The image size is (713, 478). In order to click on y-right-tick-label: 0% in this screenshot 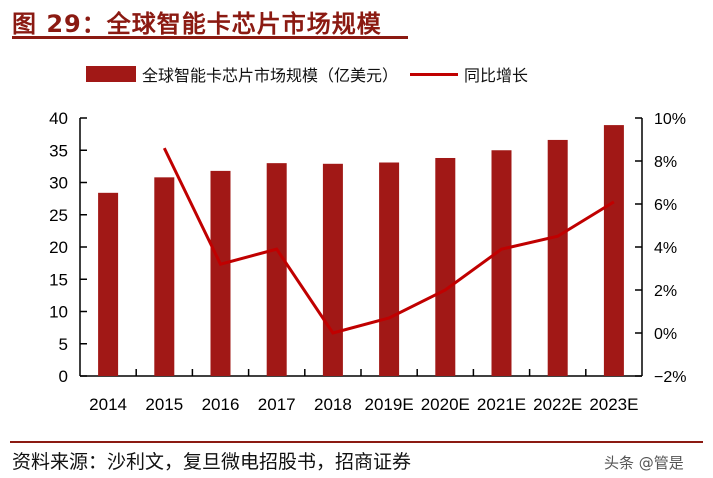, I will do `click(665, 334)`.